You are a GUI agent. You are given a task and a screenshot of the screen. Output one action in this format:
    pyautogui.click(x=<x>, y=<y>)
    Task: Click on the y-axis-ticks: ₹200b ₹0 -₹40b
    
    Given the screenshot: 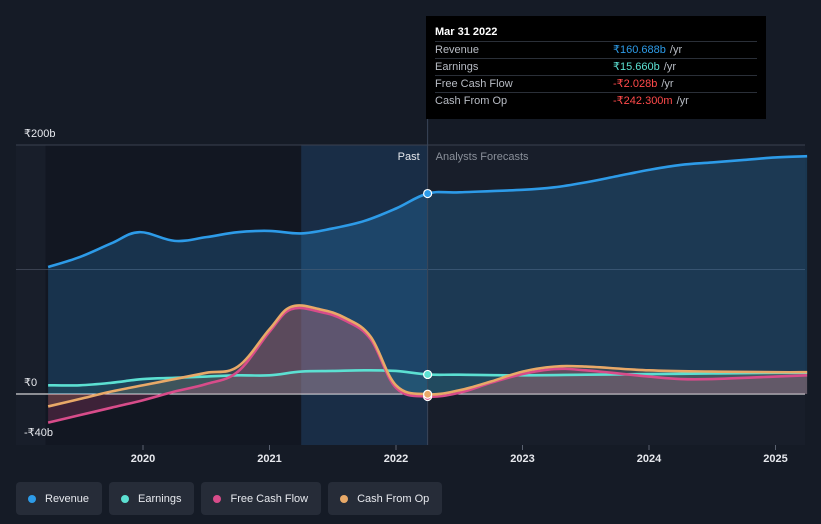 What is the action you would take?
    pyautogui.click(x=39, y=283)
    